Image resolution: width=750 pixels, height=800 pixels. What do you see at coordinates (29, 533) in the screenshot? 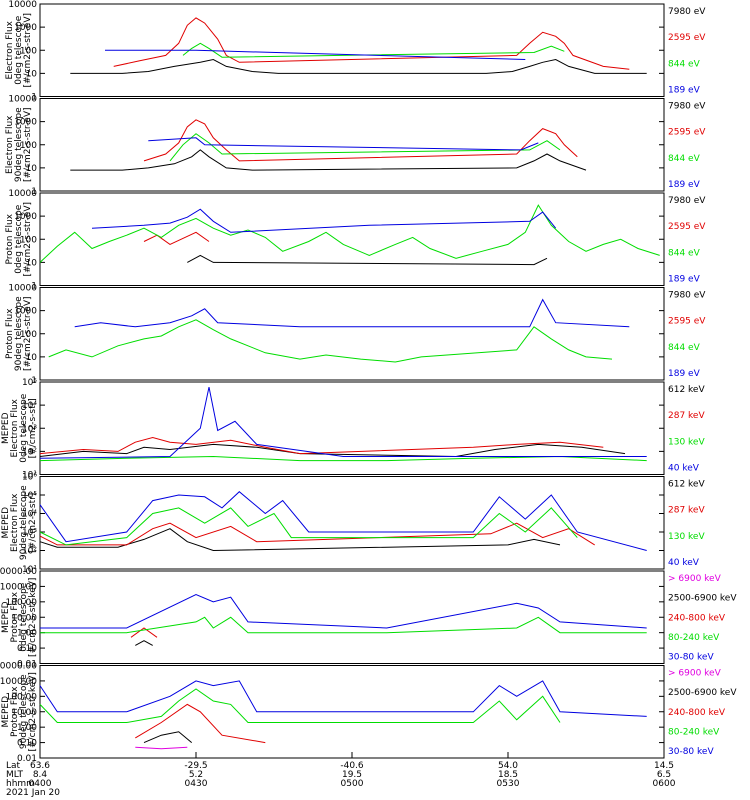
I see `y-tick-label: 10³` at bounding box center [29, 533].